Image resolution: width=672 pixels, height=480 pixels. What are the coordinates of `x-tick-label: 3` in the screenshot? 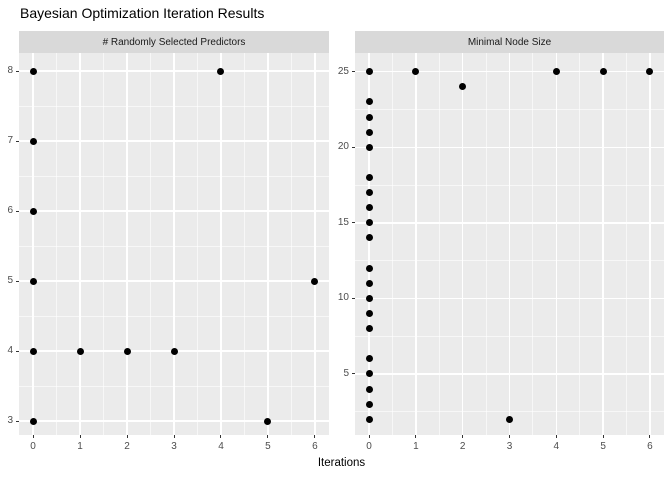 It's located at (509, 446).